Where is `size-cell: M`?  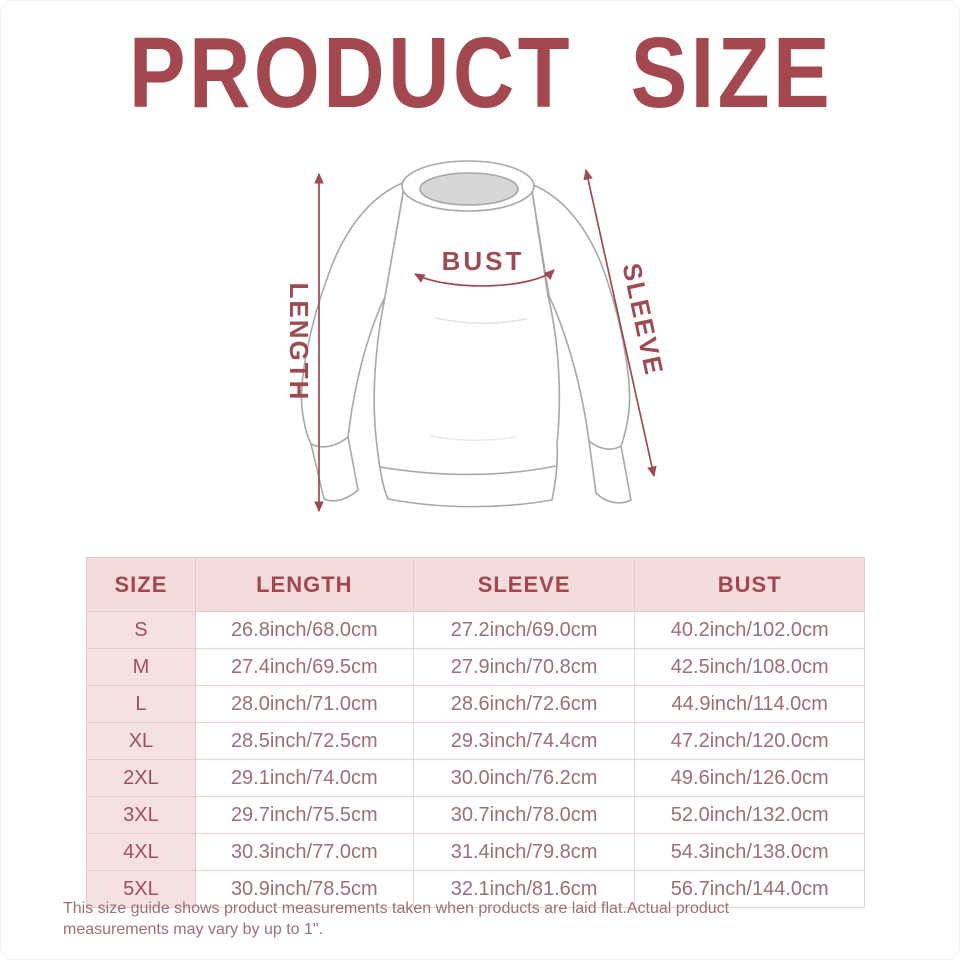 size-cell: M is located at coordinates (141, 667).